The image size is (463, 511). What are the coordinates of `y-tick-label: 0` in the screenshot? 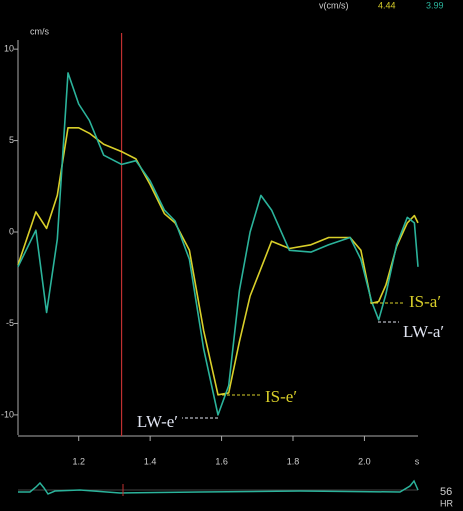 It's located at (11, 231).